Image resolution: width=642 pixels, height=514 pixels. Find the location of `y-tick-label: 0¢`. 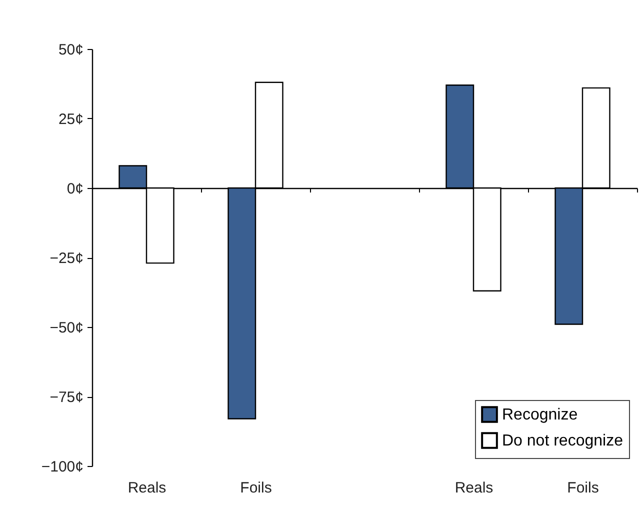

y-tick-label: 0¢ is located at coordinates (75, 189).